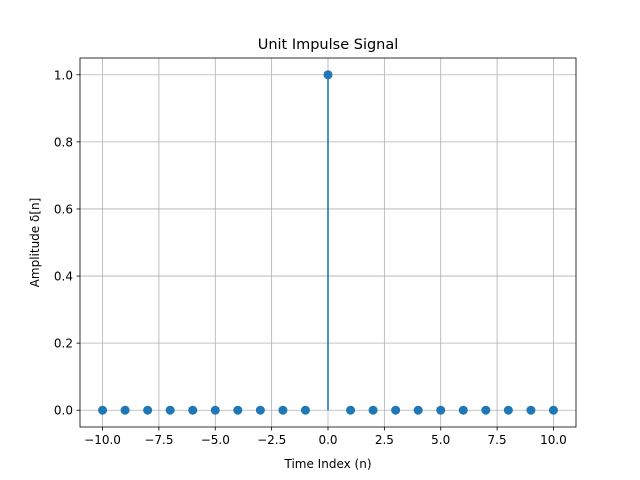 This screenshot has width=640, height=480. Describe the element at coordinates (35, 243) in the screenshot. I see `y-axis-label: Amplitude δ[n]` at that location.